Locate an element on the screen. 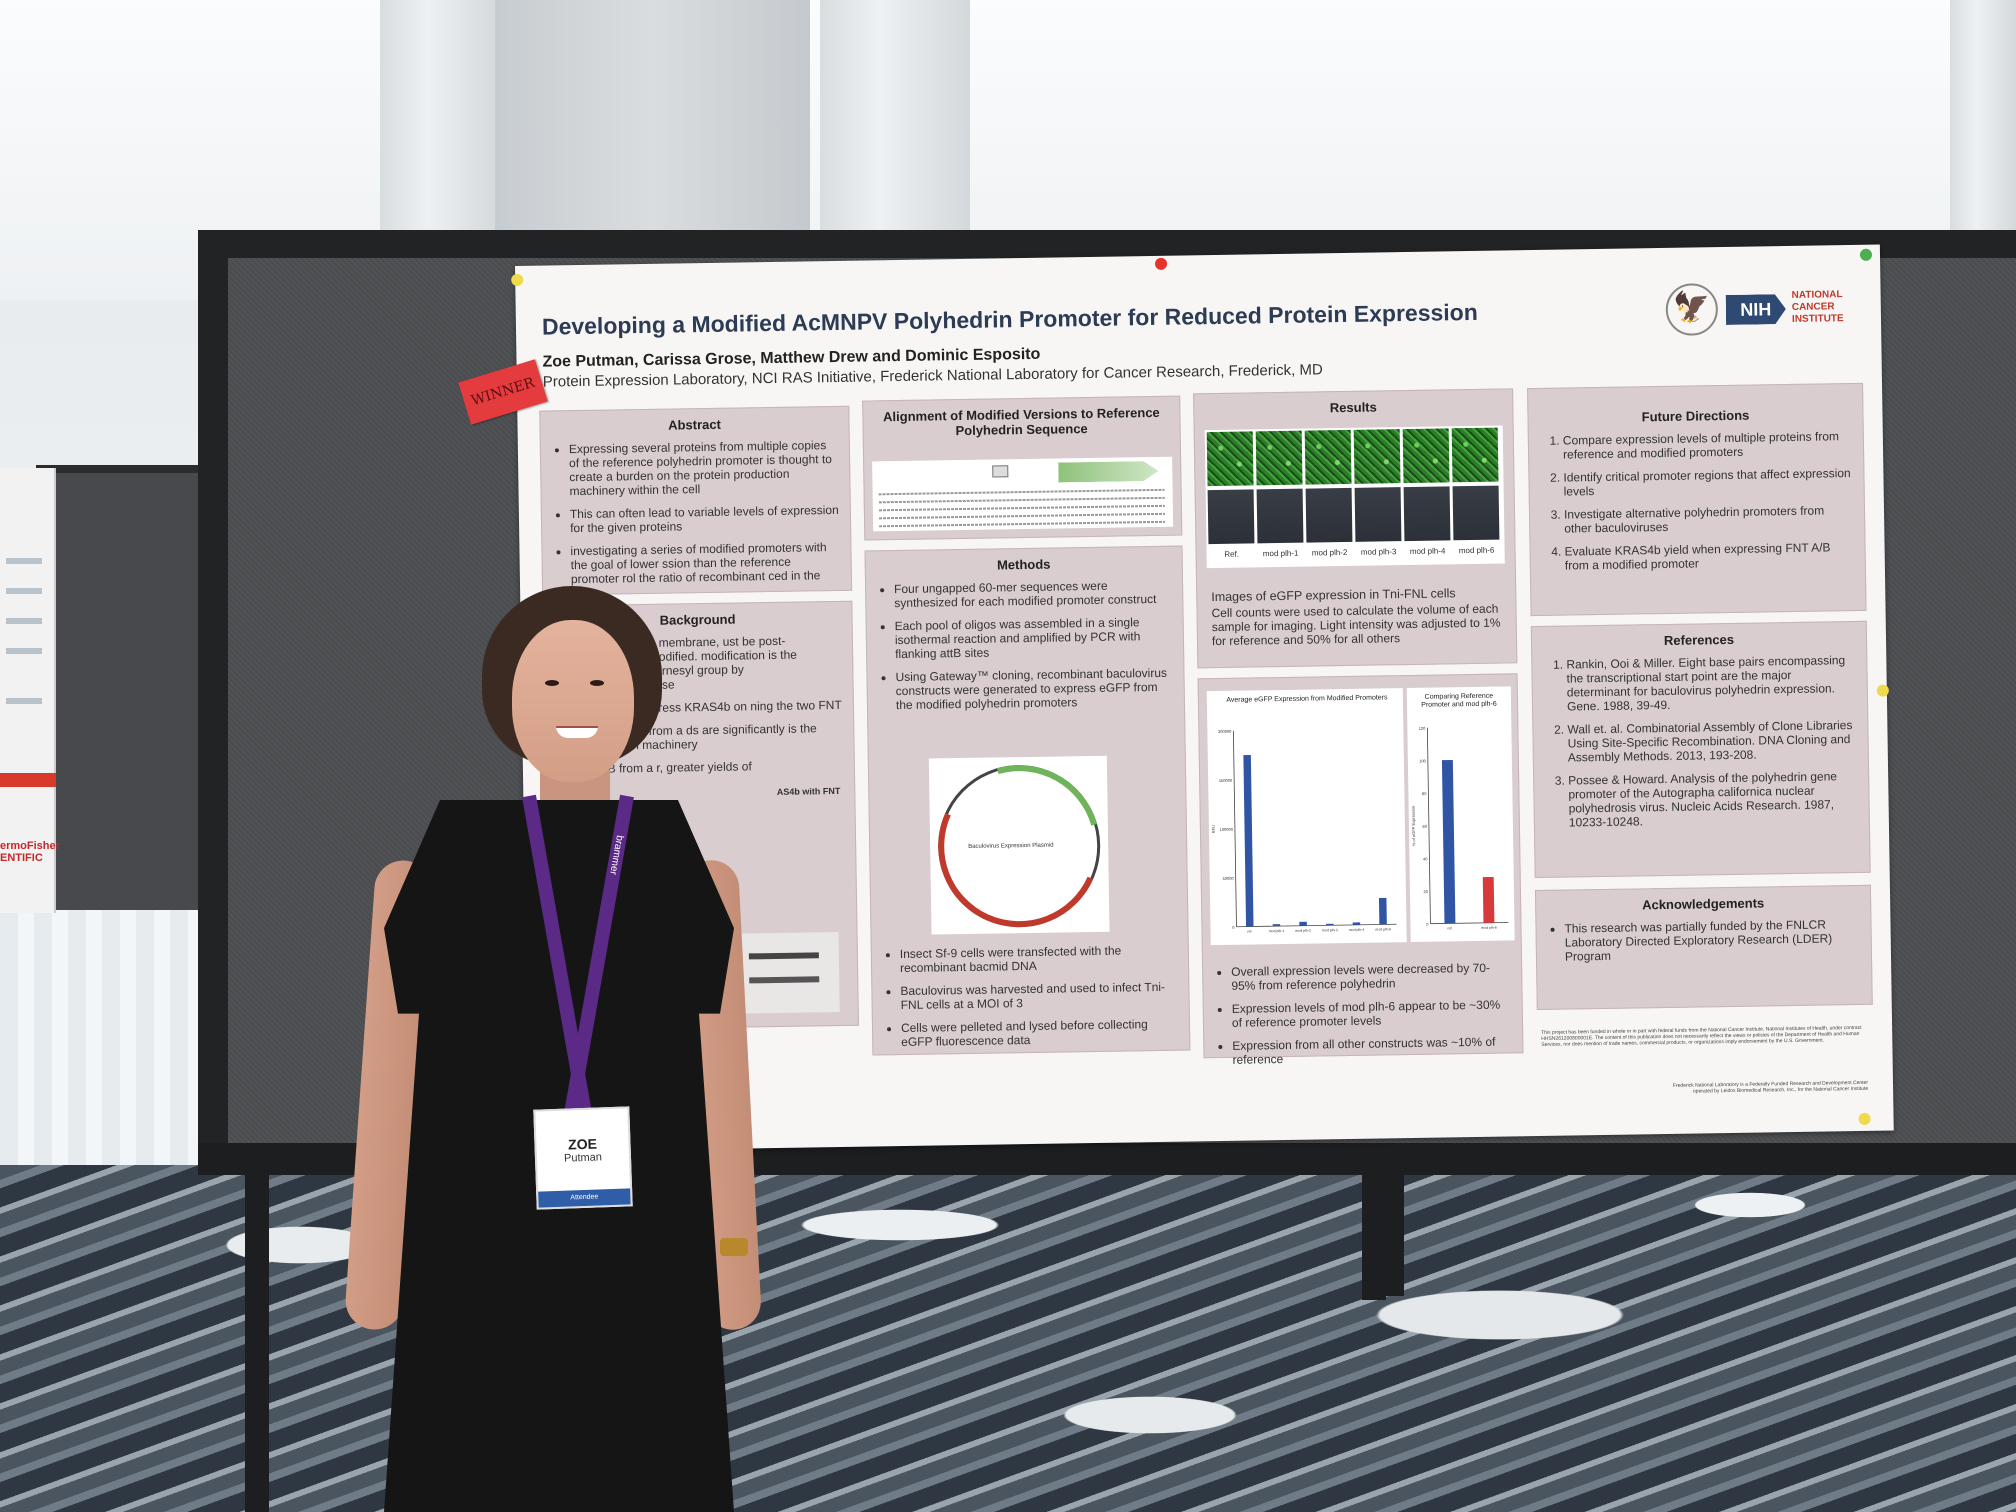  plasmid-map-figure: Baculovirus Expression Plasmid is located at coordinates (1019, 846).